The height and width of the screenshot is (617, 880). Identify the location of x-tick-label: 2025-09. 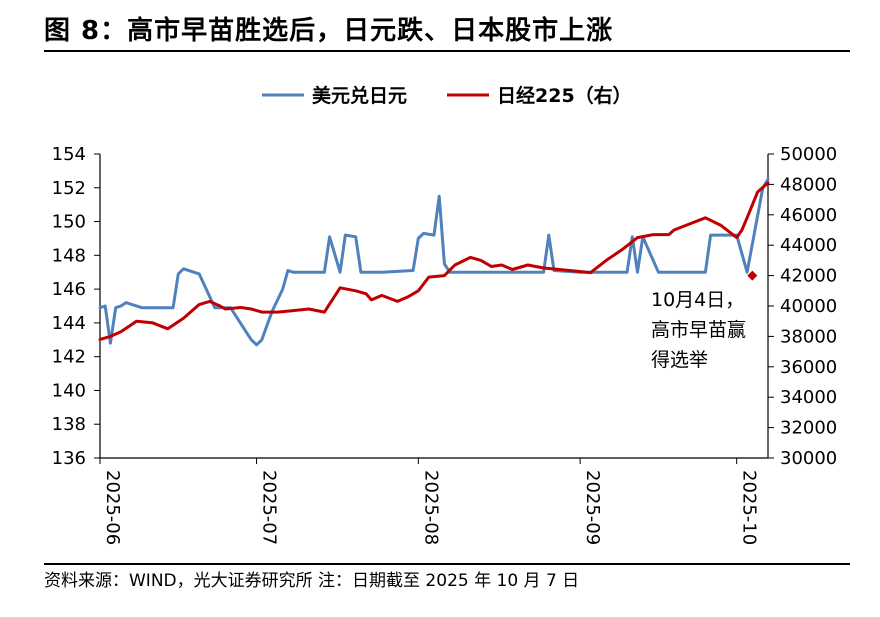
(592, 507).